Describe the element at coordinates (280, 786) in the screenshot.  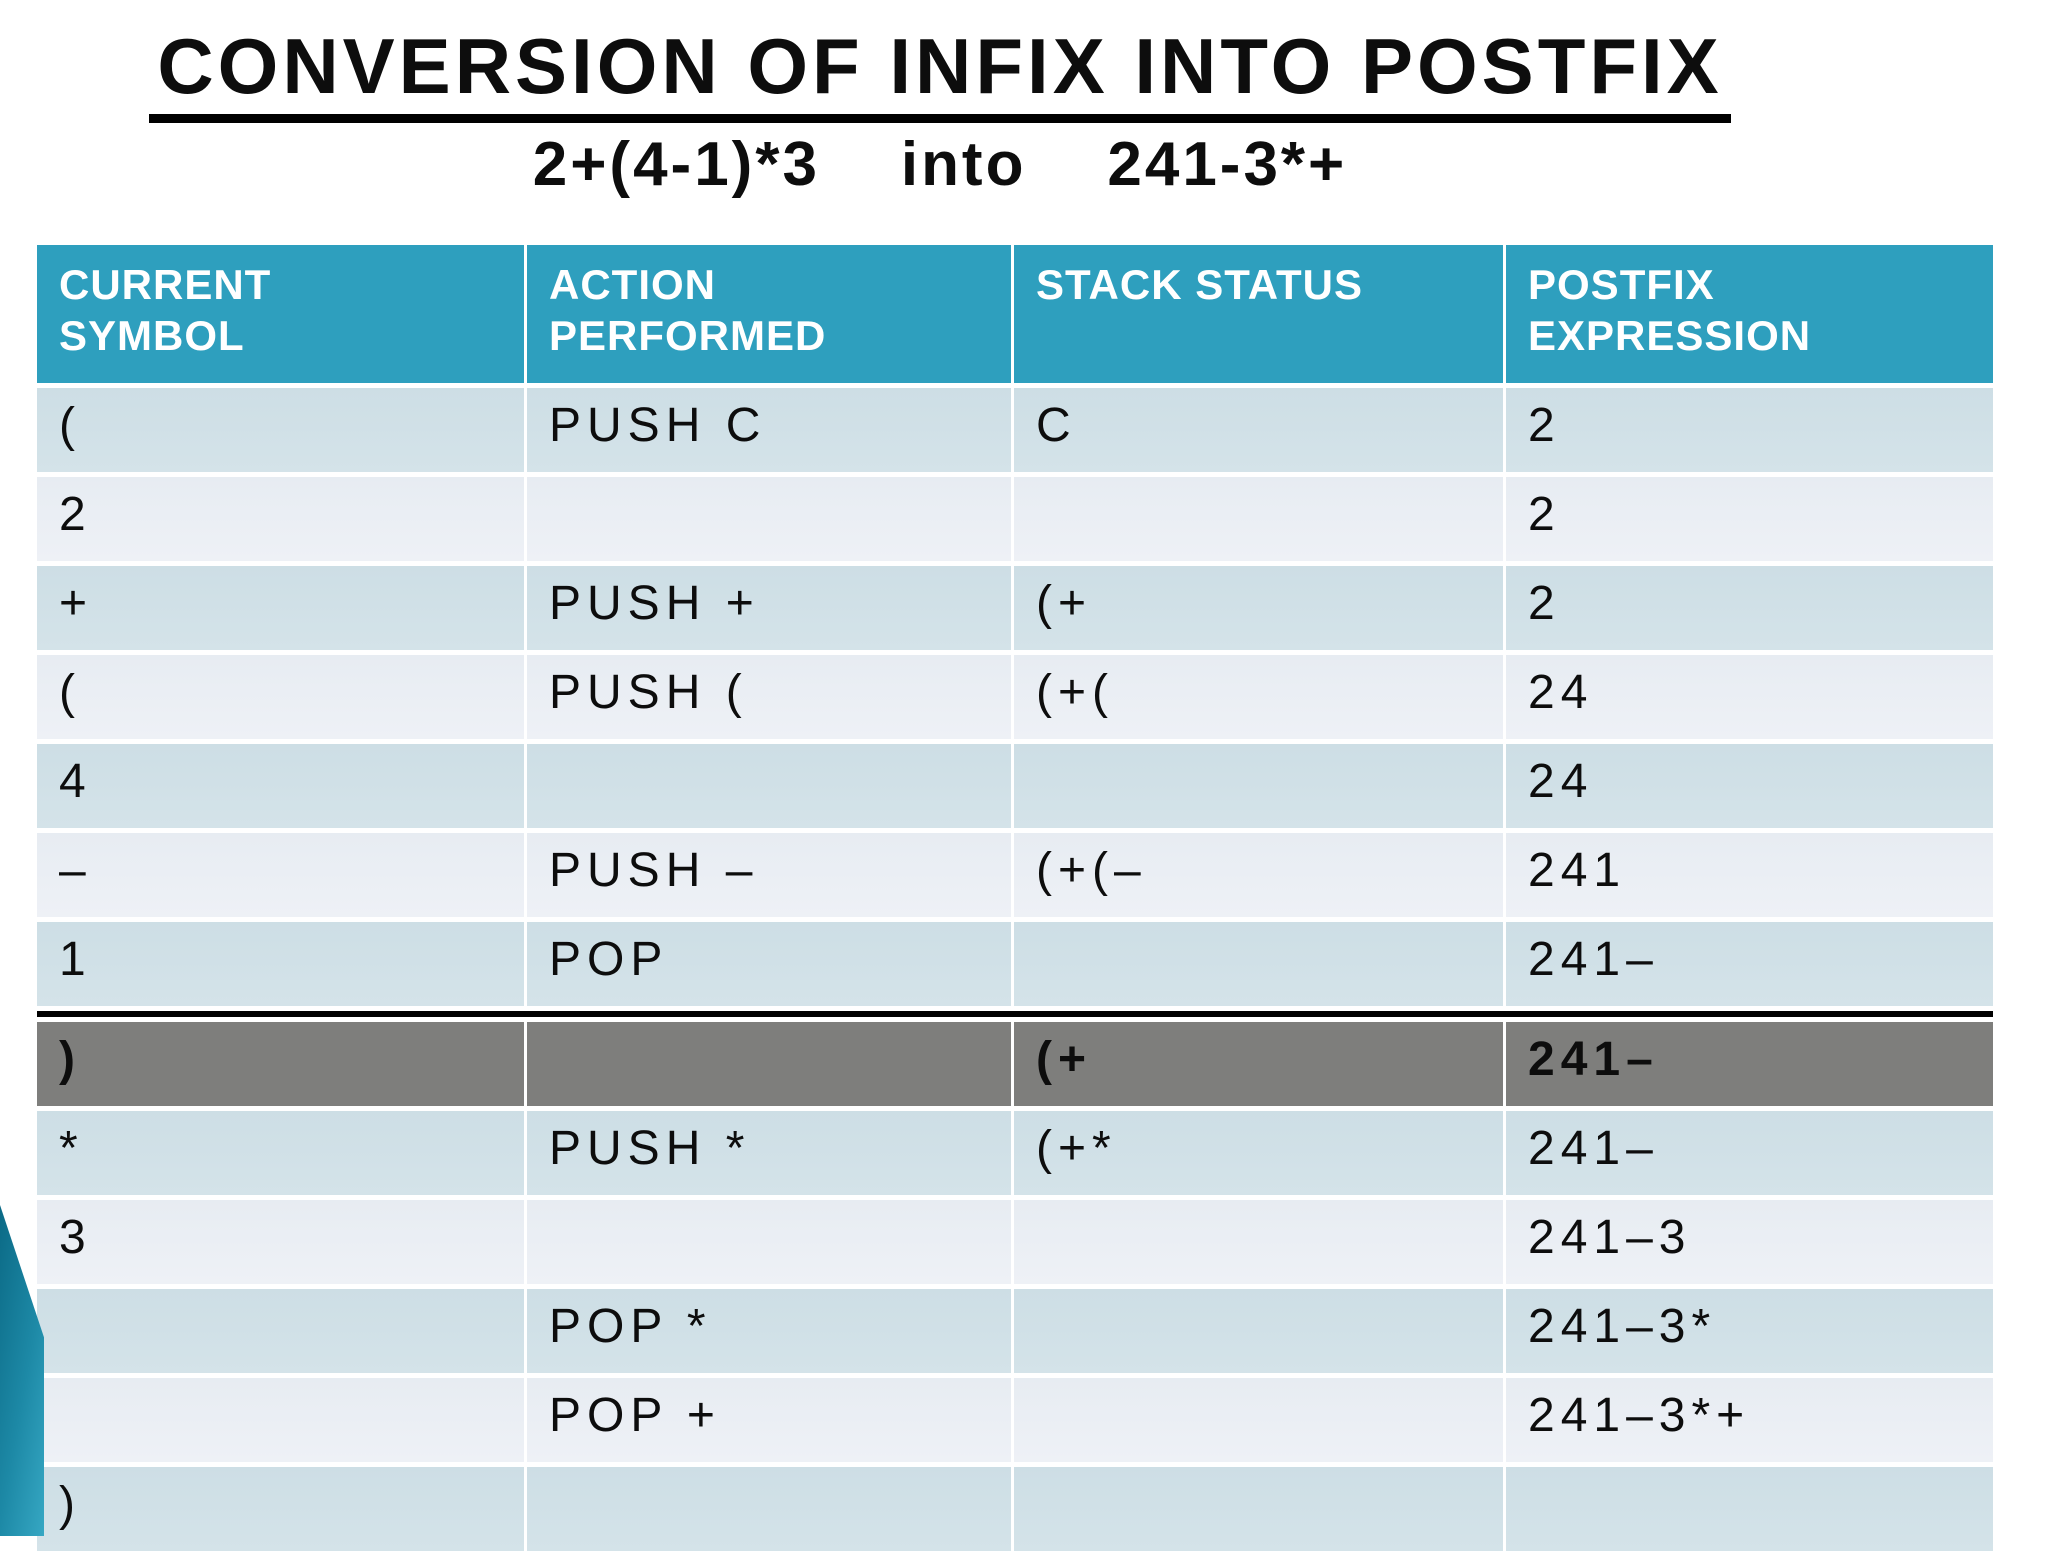
I see `current-symbol-cell: 4` at that location.